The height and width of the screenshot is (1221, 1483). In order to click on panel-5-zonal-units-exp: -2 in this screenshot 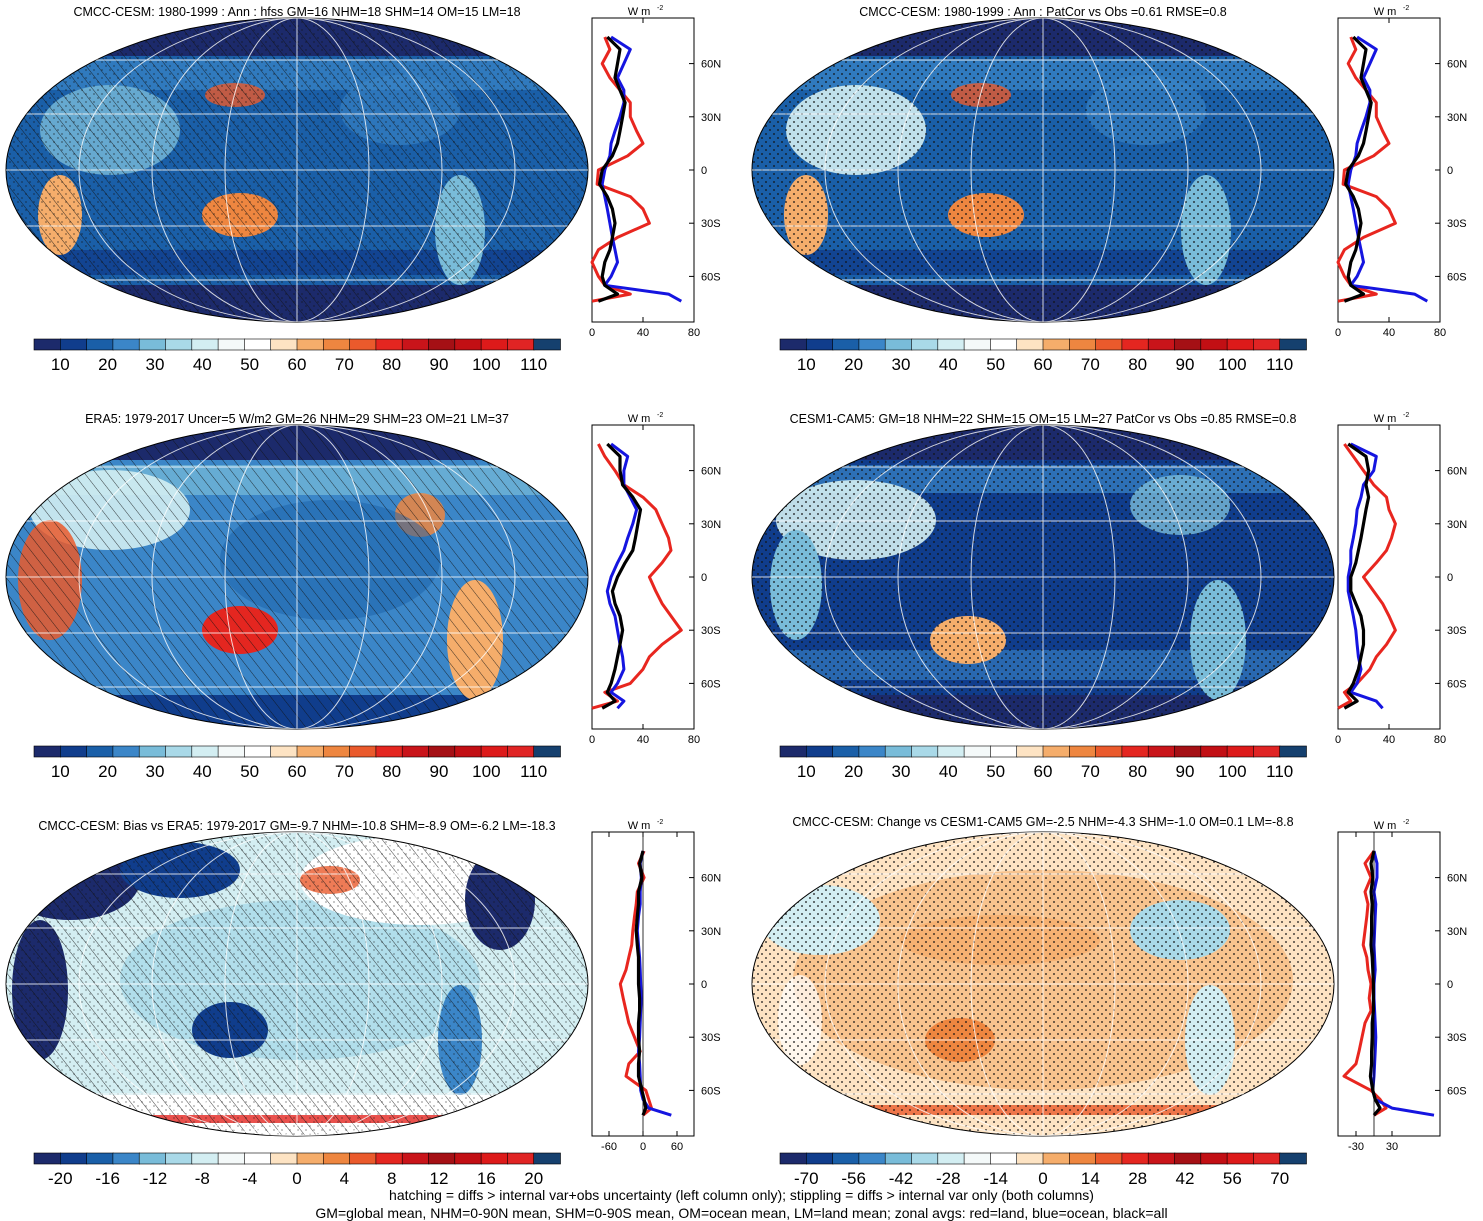, I will do `click(1406, 822)`.